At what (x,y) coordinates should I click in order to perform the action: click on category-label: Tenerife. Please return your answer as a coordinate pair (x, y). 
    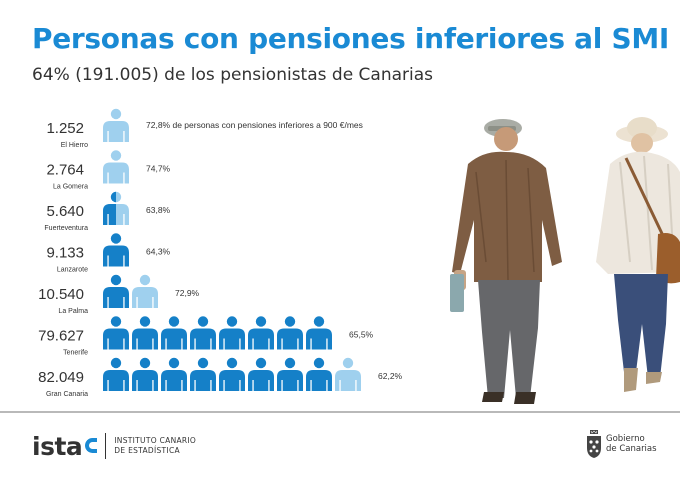
    Looking at the image, I should click on (75, 353).